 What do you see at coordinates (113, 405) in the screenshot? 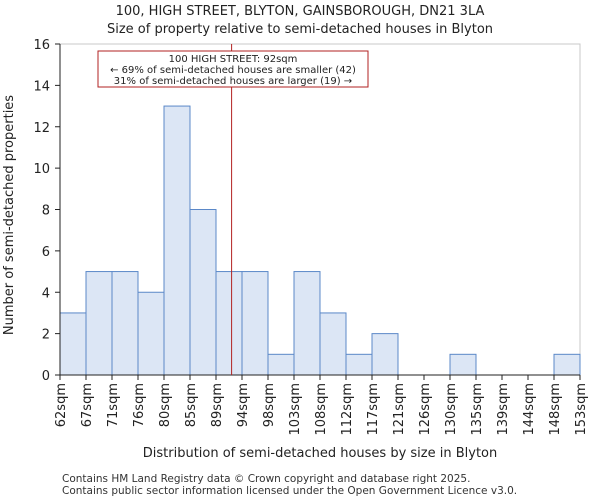
I see `x-tick-label-71sqm: 71sqm` at bounding box center [113, 405].